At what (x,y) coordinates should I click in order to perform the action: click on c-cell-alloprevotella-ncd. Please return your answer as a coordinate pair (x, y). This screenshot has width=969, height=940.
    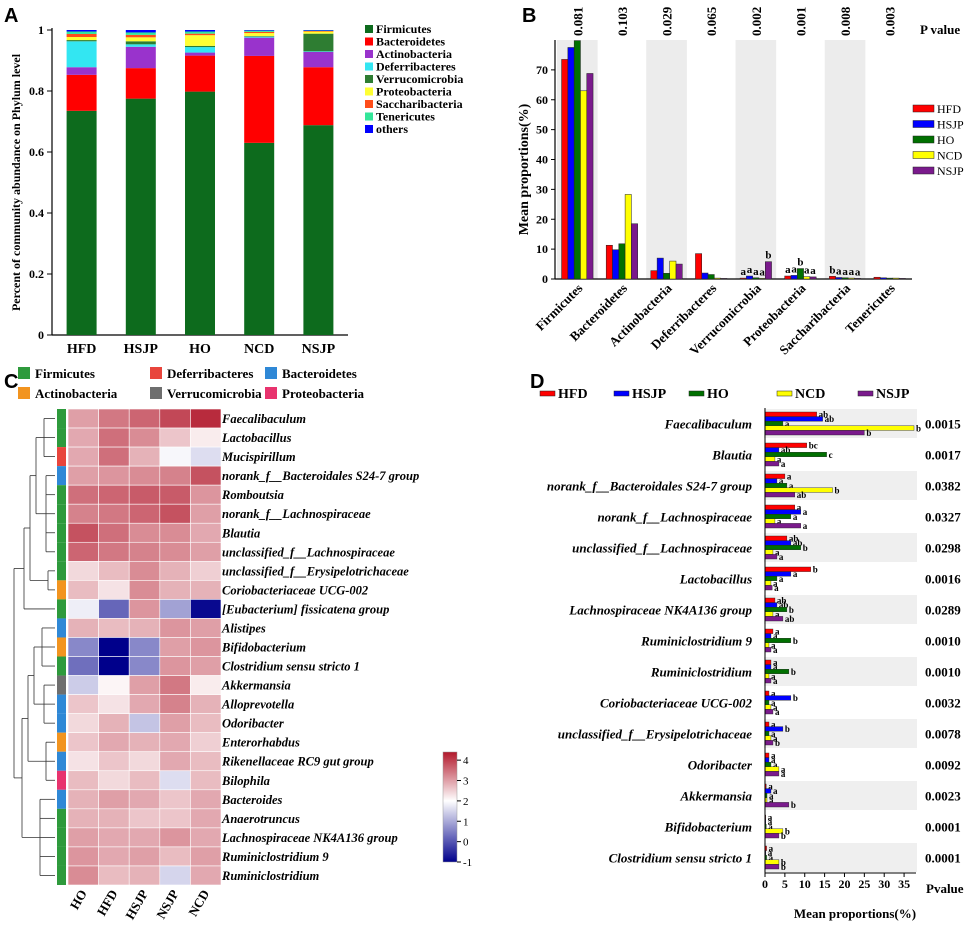
    Looking at the image, I should click on (206, 704).